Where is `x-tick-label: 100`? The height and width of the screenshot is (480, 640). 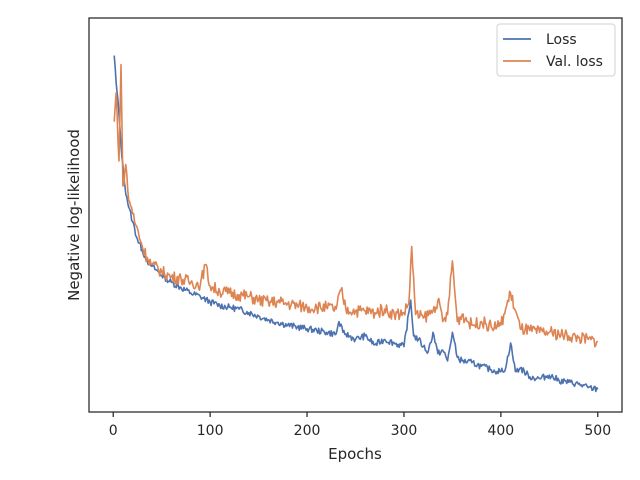
x-tick-label: 100 is located at coordinates (210, 431).